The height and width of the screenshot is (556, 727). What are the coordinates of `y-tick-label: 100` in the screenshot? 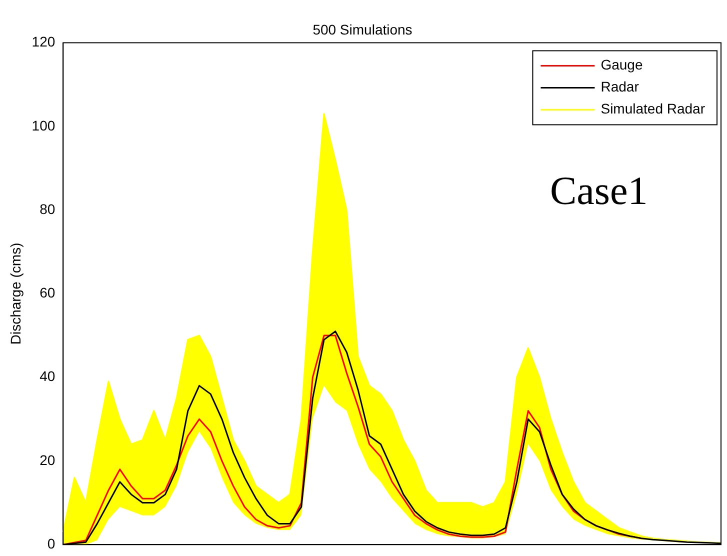 It's located at (44, 125).